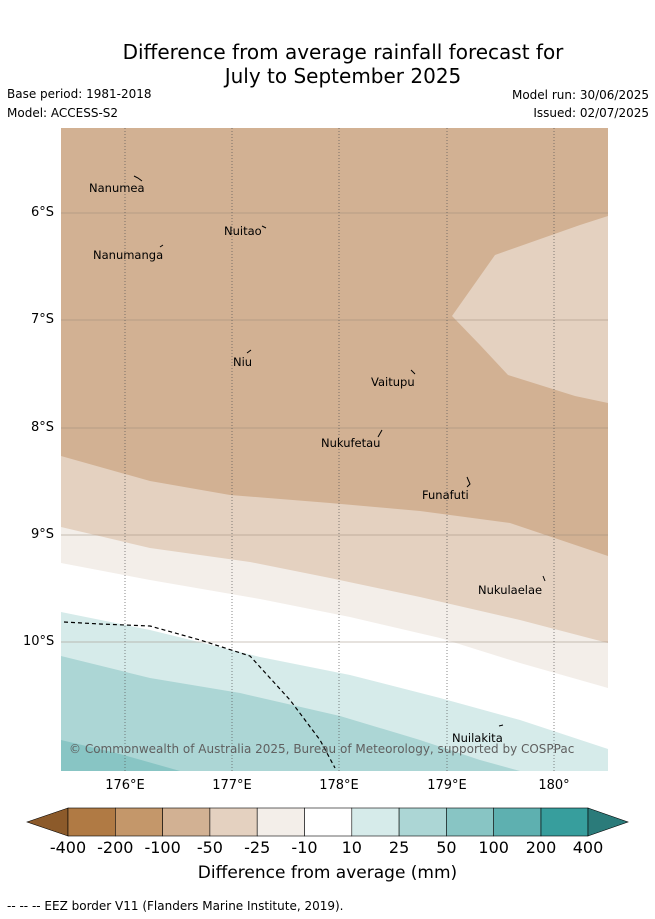 The image size is (655, 919). Describe the element at coordinates (530, 309) in the screenshot. I see `band-minus-25-north` at that location.